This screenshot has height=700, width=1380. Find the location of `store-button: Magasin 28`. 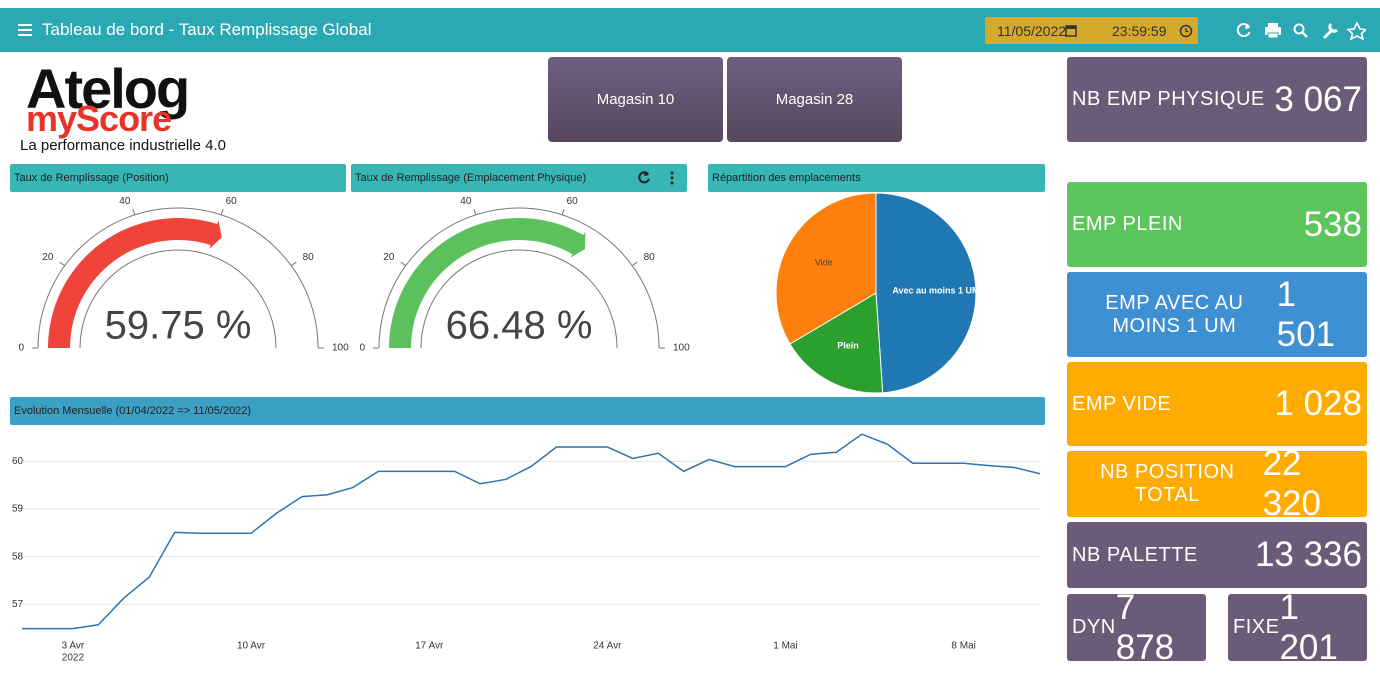

store-button: Magasin 28 is located at coordinates (814, 99).